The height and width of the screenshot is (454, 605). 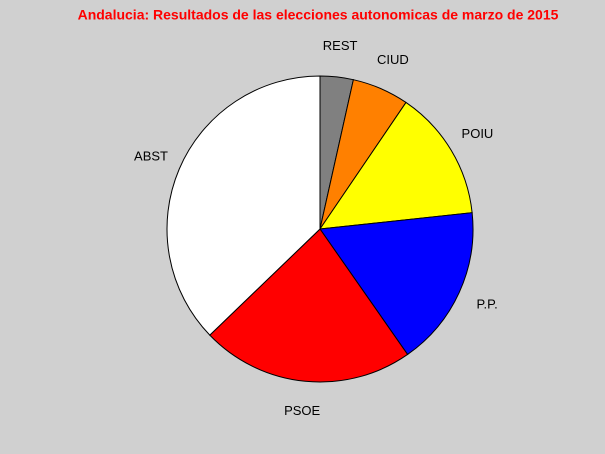 What do you see at coordinates (486, 304) in the screenshot?
I see `slice-label: P.P.` at bounding box center [486, 304].